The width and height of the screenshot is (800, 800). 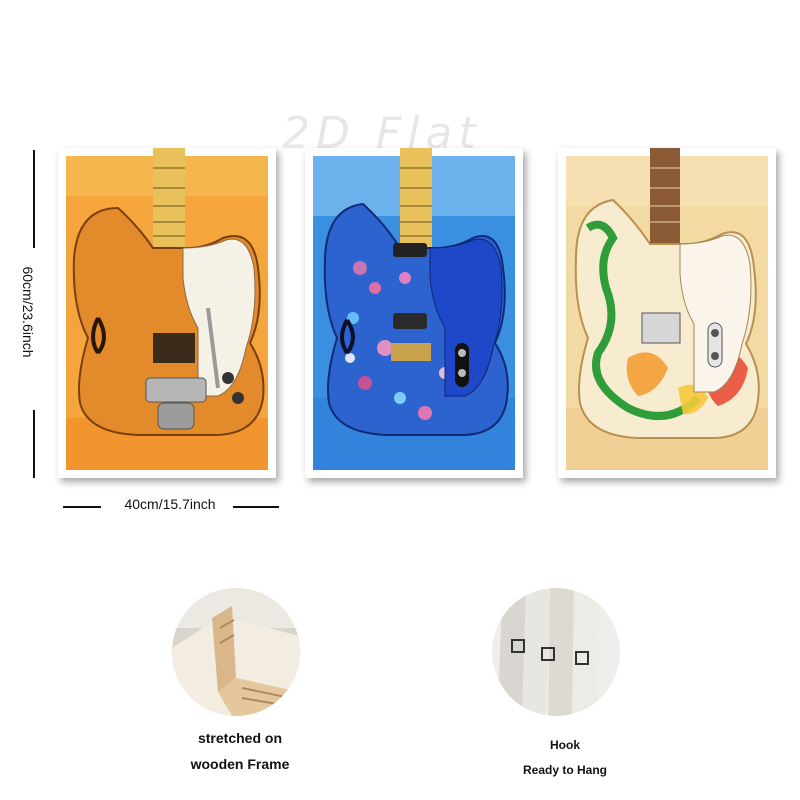 I want to click on wooden-frame-photo, so click(x=236, y=652).